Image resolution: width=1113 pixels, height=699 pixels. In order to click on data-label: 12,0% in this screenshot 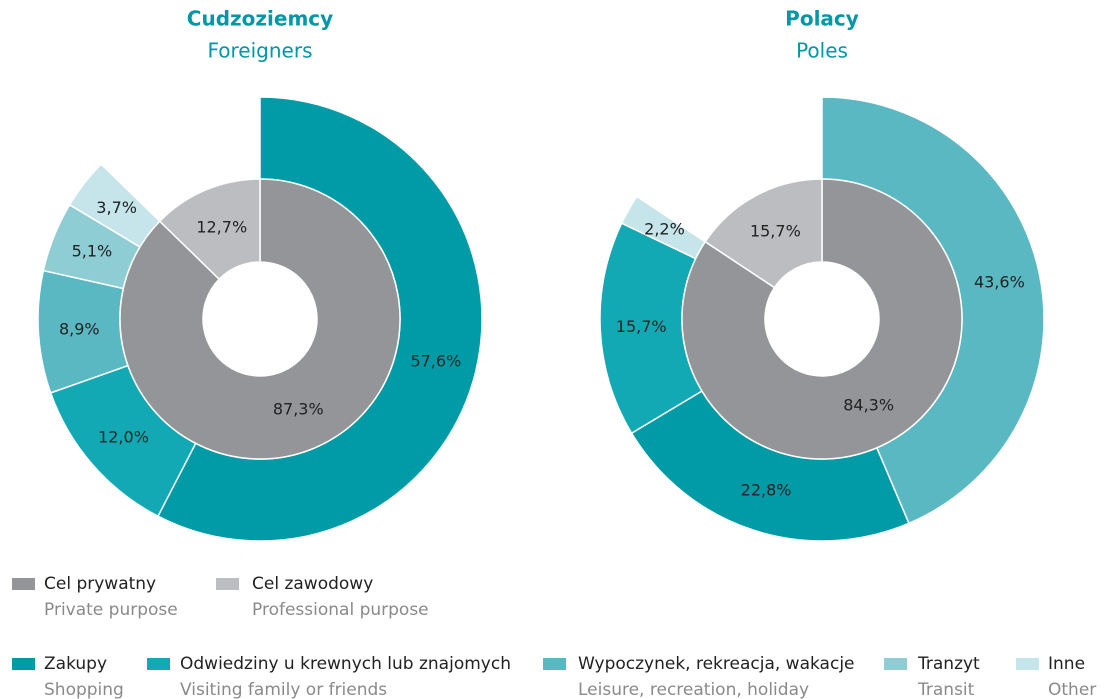, I will do `click(123, 436)`.